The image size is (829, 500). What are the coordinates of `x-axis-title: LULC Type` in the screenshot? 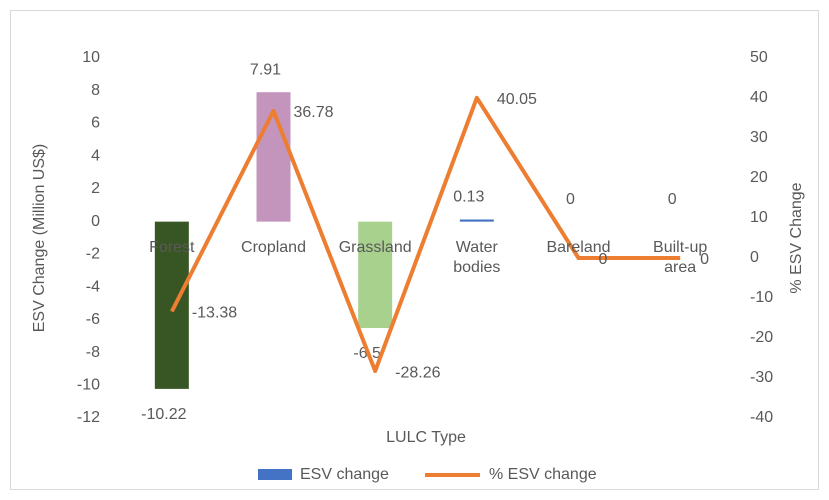 It's located at (426, 437).